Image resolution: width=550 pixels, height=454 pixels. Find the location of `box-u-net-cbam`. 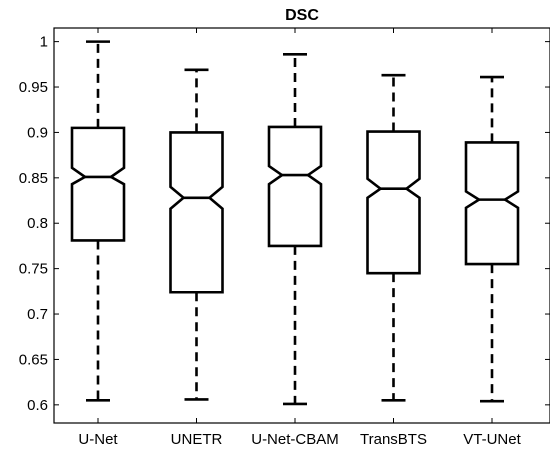

box-u-net-cbam is located at coordinates (295, 229).